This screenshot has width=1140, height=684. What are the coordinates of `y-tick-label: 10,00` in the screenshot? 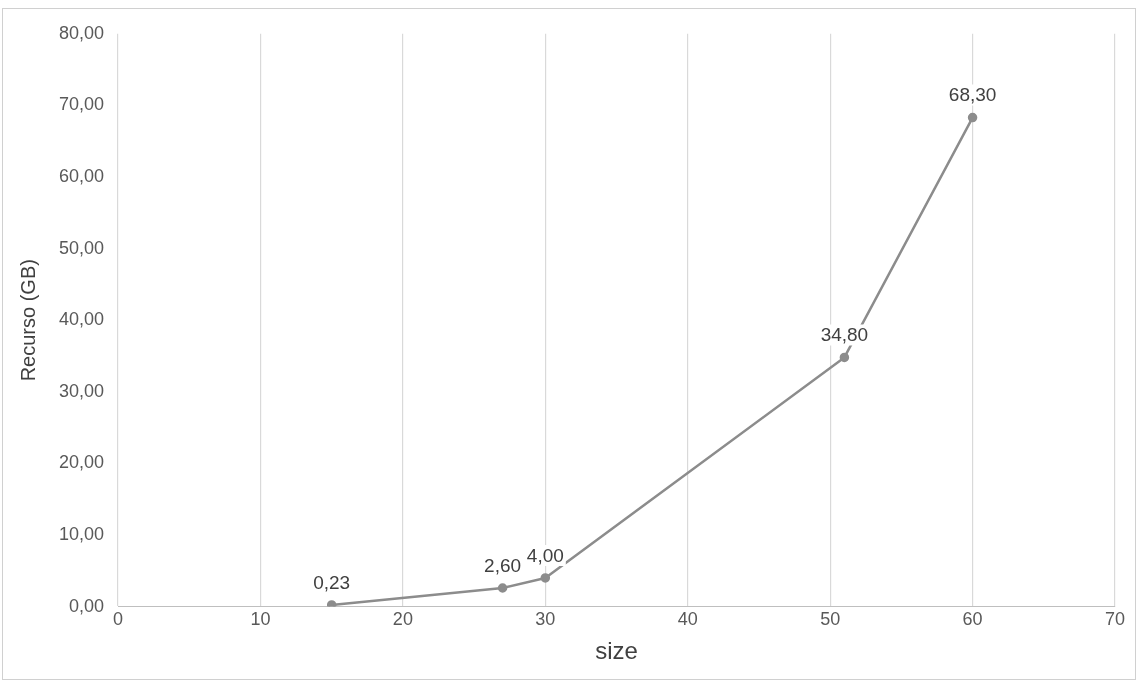 It's located at (82, 533).